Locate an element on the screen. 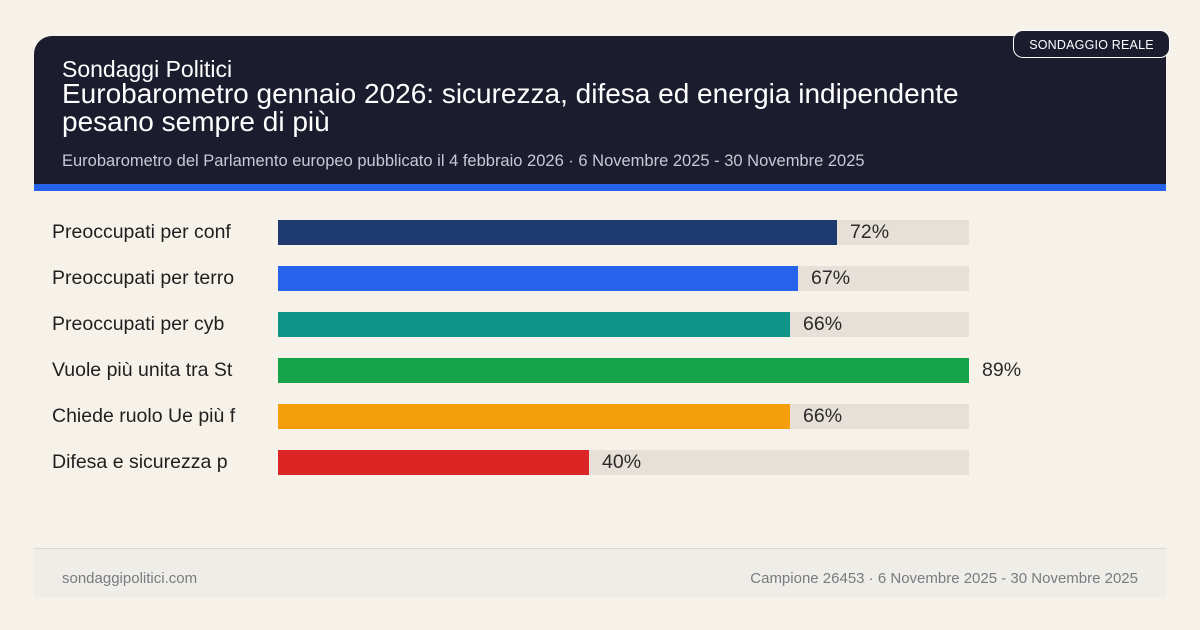 The image size is (1200, 630). bar-value-label: 67% is located at coordinates (831, 278).